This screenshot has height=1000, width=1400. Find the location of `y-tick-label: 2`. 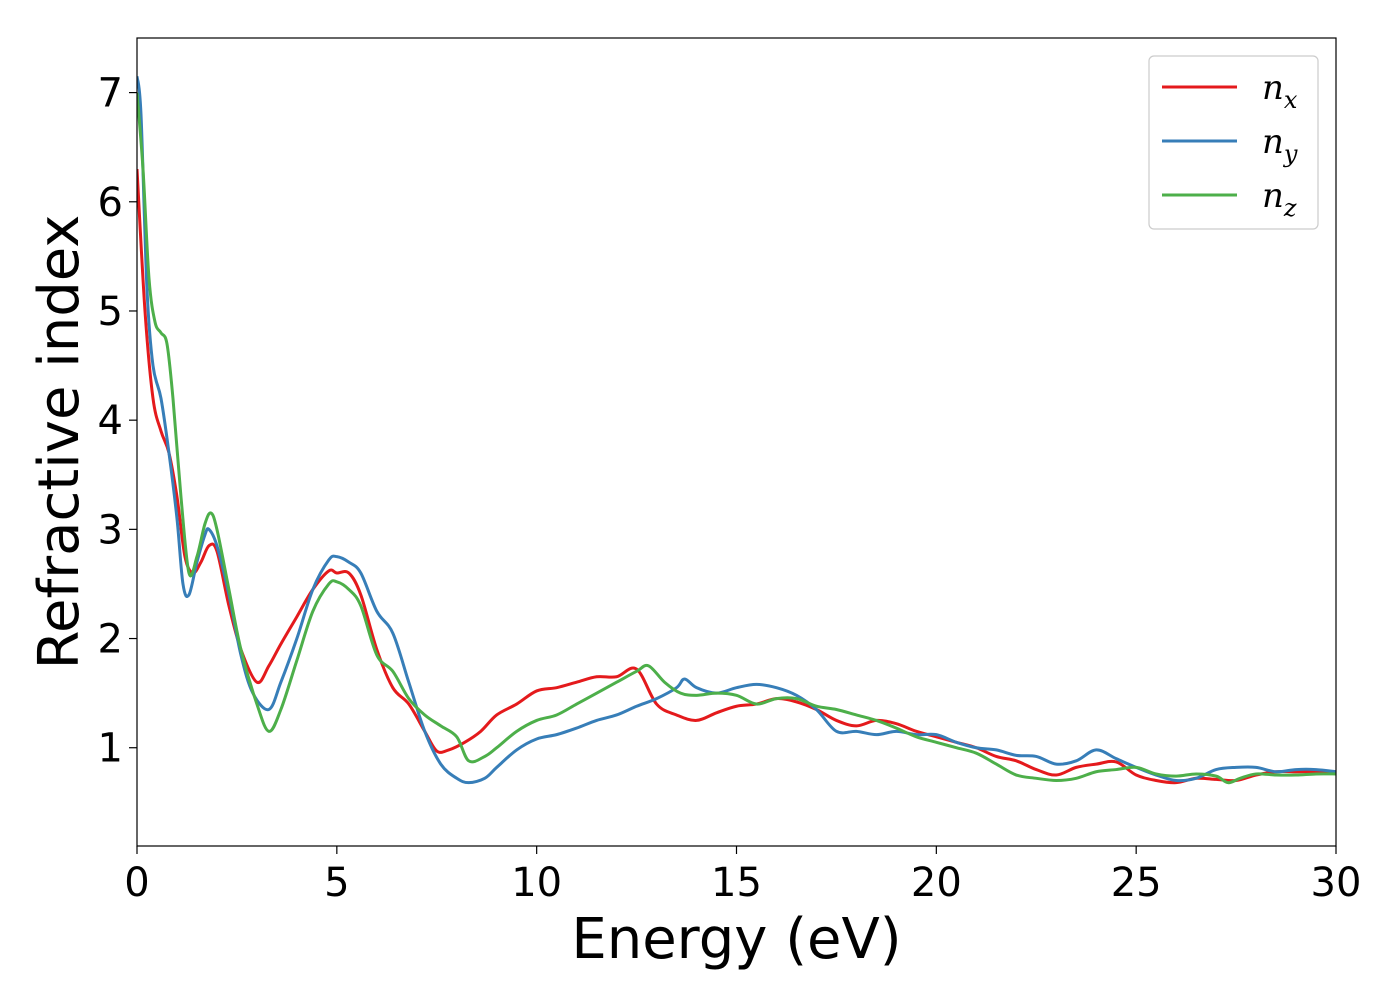

y-tick-label: 2 is located at coordinates (110, 640).